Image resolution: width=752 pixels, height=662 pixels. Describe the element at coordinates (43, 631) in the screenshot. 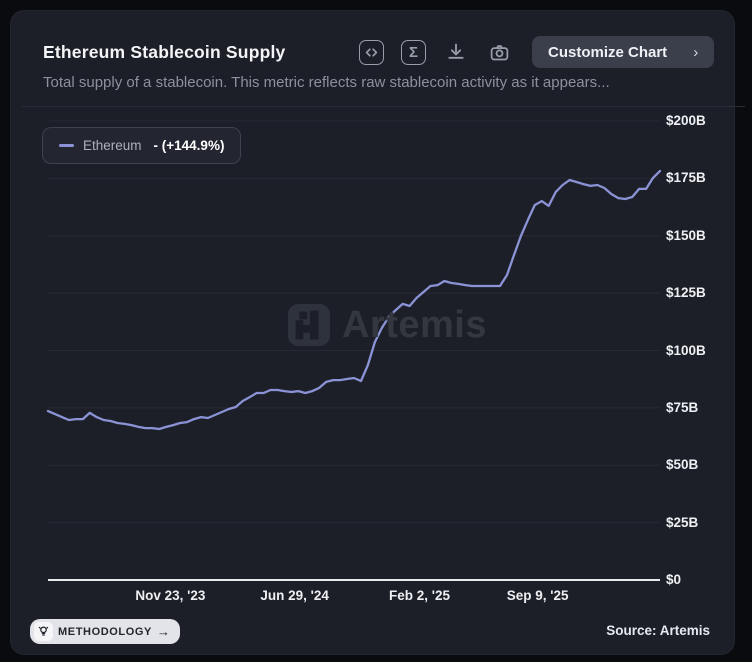

I see `lightbulb-icon` at that location.